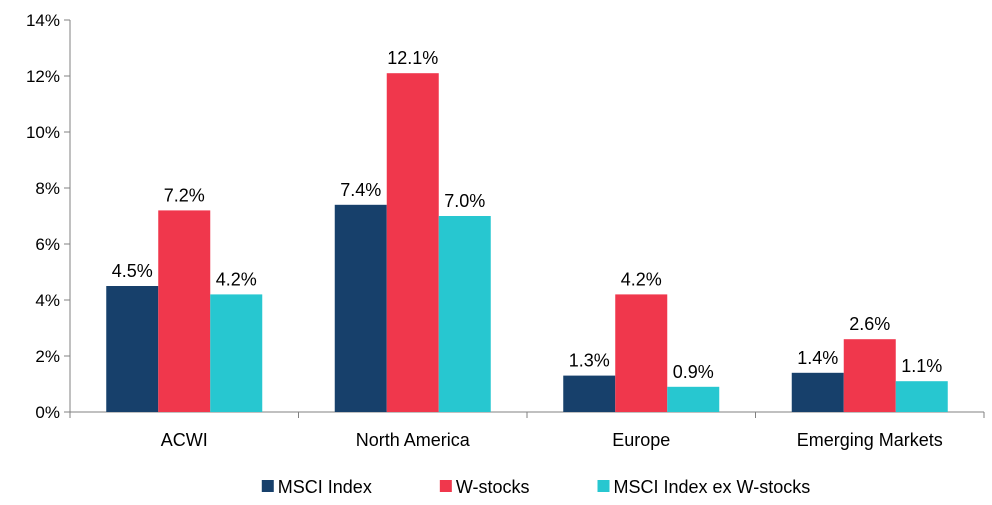 The width and height of the screenshot is (992, 505). Describe the element at coordinates (921, 366) in the screenshot. I see `data-label: 1.1%` at that location.